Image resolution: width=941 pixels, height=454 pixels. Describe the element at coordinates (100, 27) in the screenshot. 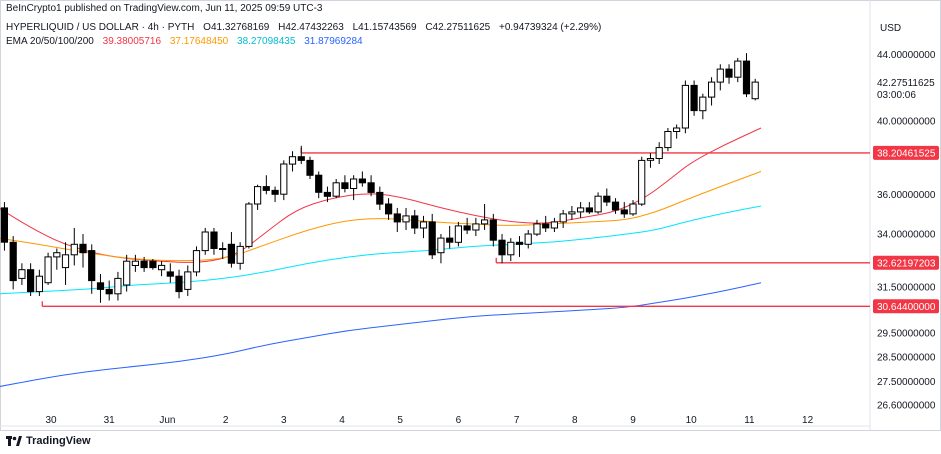

I see `symbol-name: HYPERLIQUID / US DOLLAR · 4h · PYTH` at that location.